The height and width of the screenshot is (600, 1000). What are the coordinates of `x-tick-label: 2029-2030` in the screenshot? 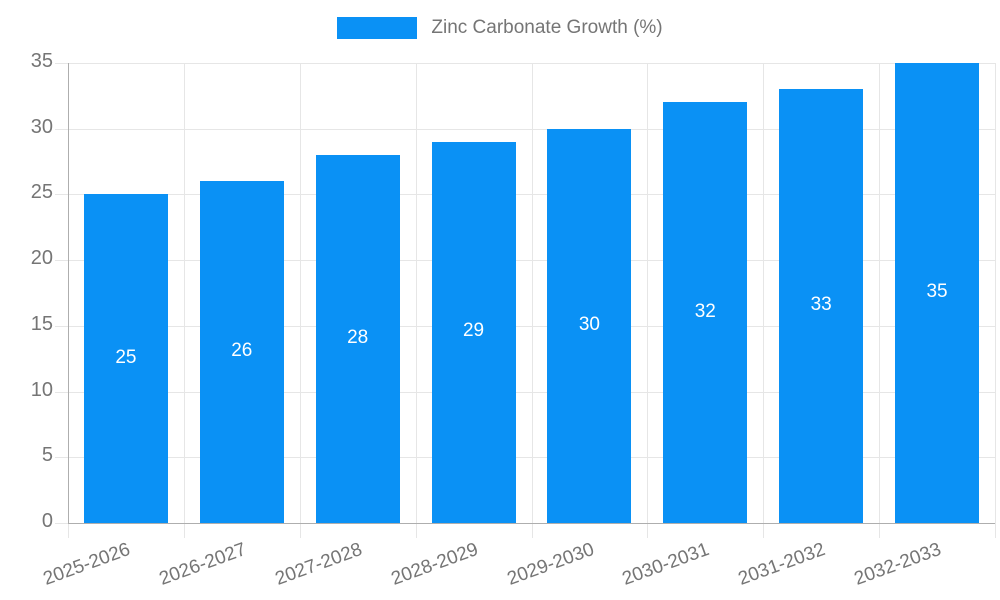 It's located at (550, 564).